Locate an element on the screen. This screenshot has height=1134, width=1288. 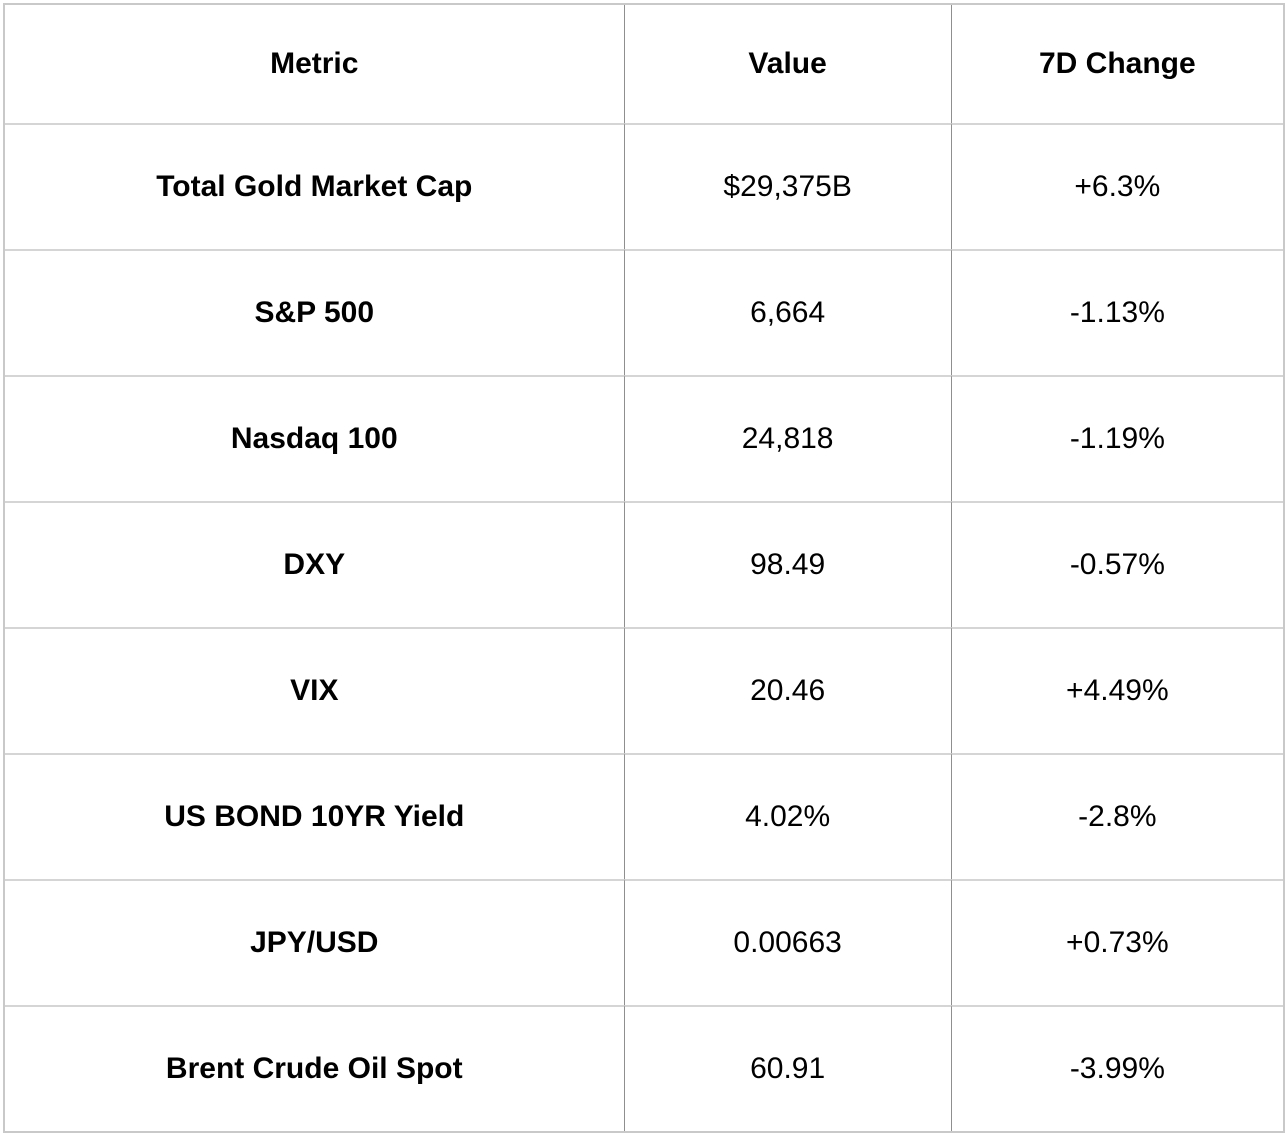
value-cell: 60.91 is located at coordinates (787, 1068).